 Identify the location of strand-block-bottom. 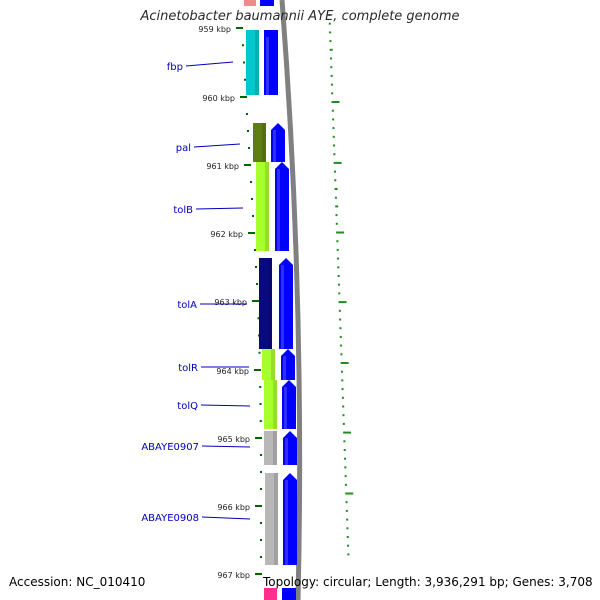
(289, 594).